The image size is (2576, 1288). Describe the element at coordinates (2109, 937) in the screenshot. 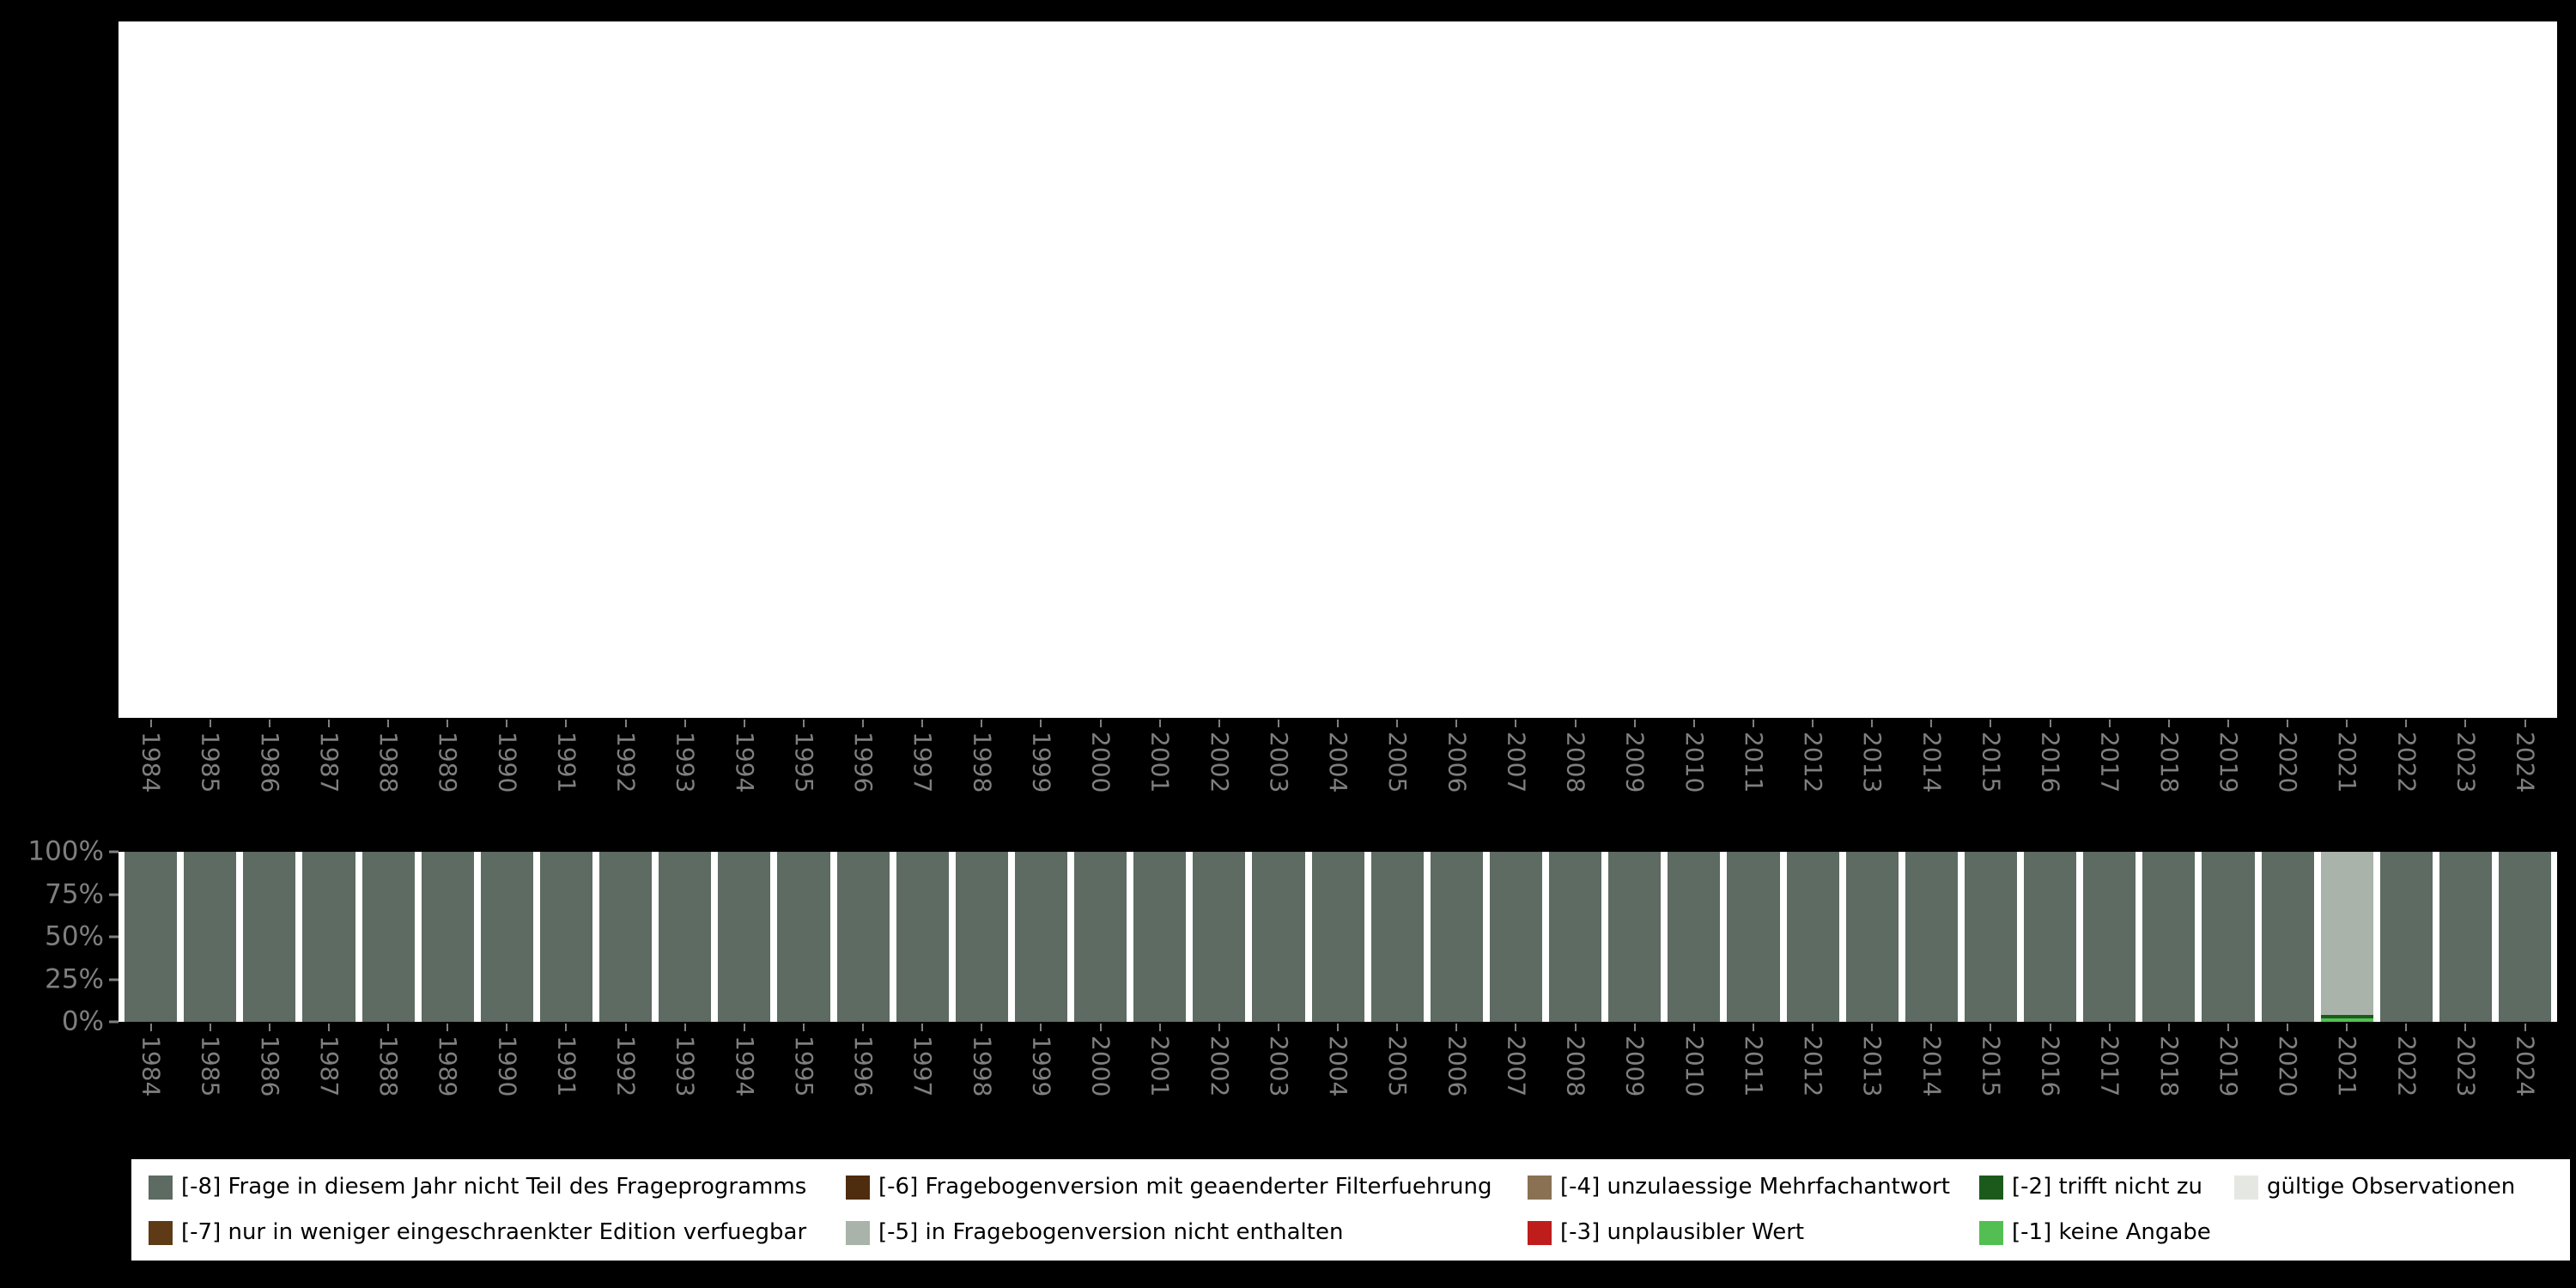

I see `bar-2017` at that location.